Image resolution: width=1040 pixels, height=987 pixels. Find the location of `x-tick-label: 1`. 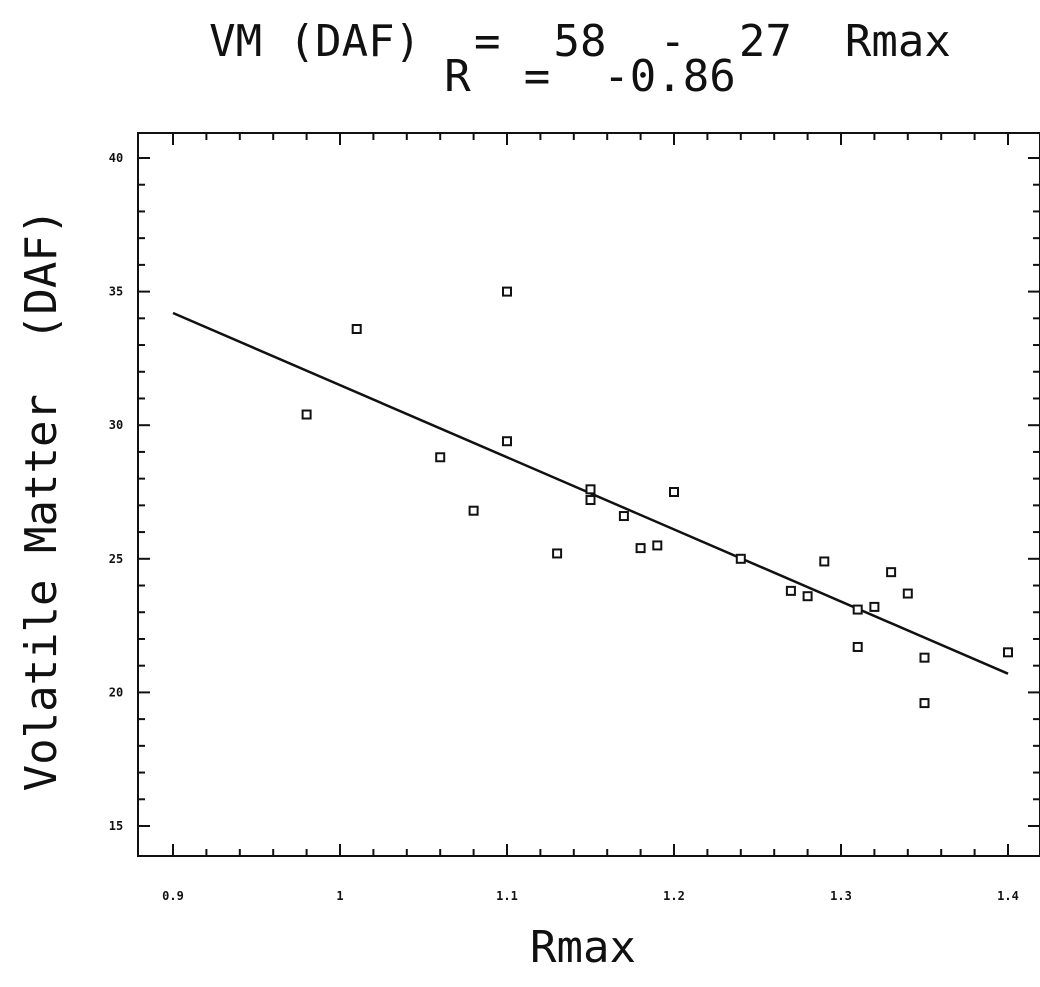

x-tick-label: 1 is located at coordinates (339, 896).